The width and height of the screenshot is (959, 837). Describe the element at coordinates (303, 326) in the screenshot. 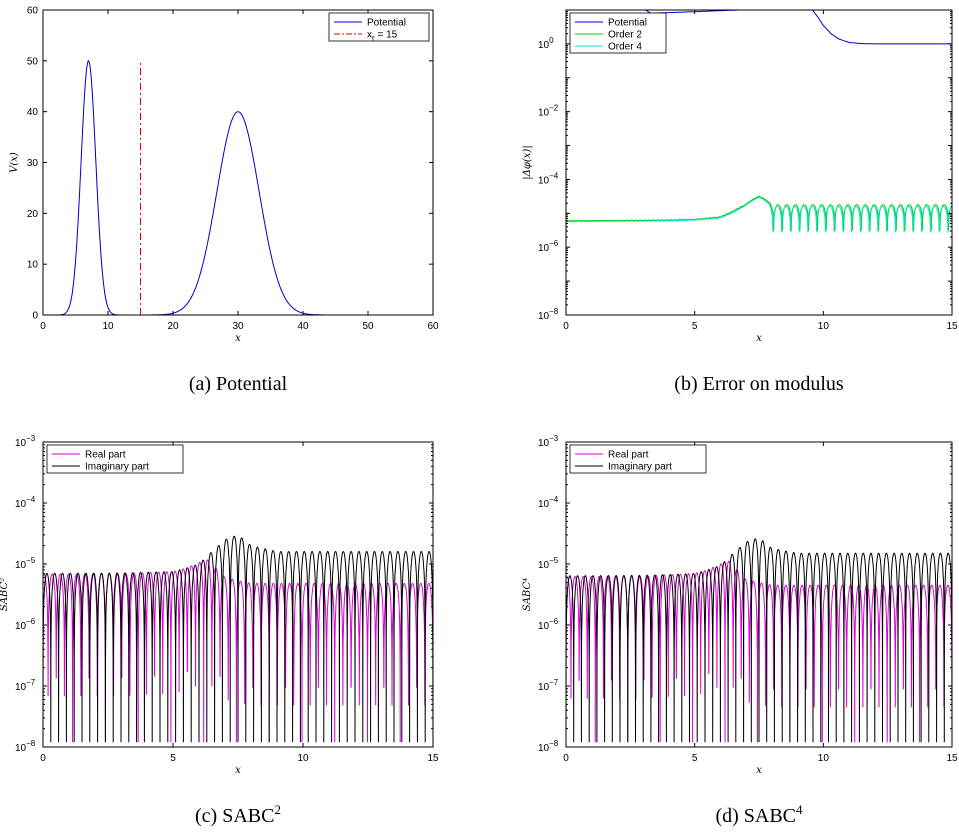

I see `x-tick-label: 40` at that location.